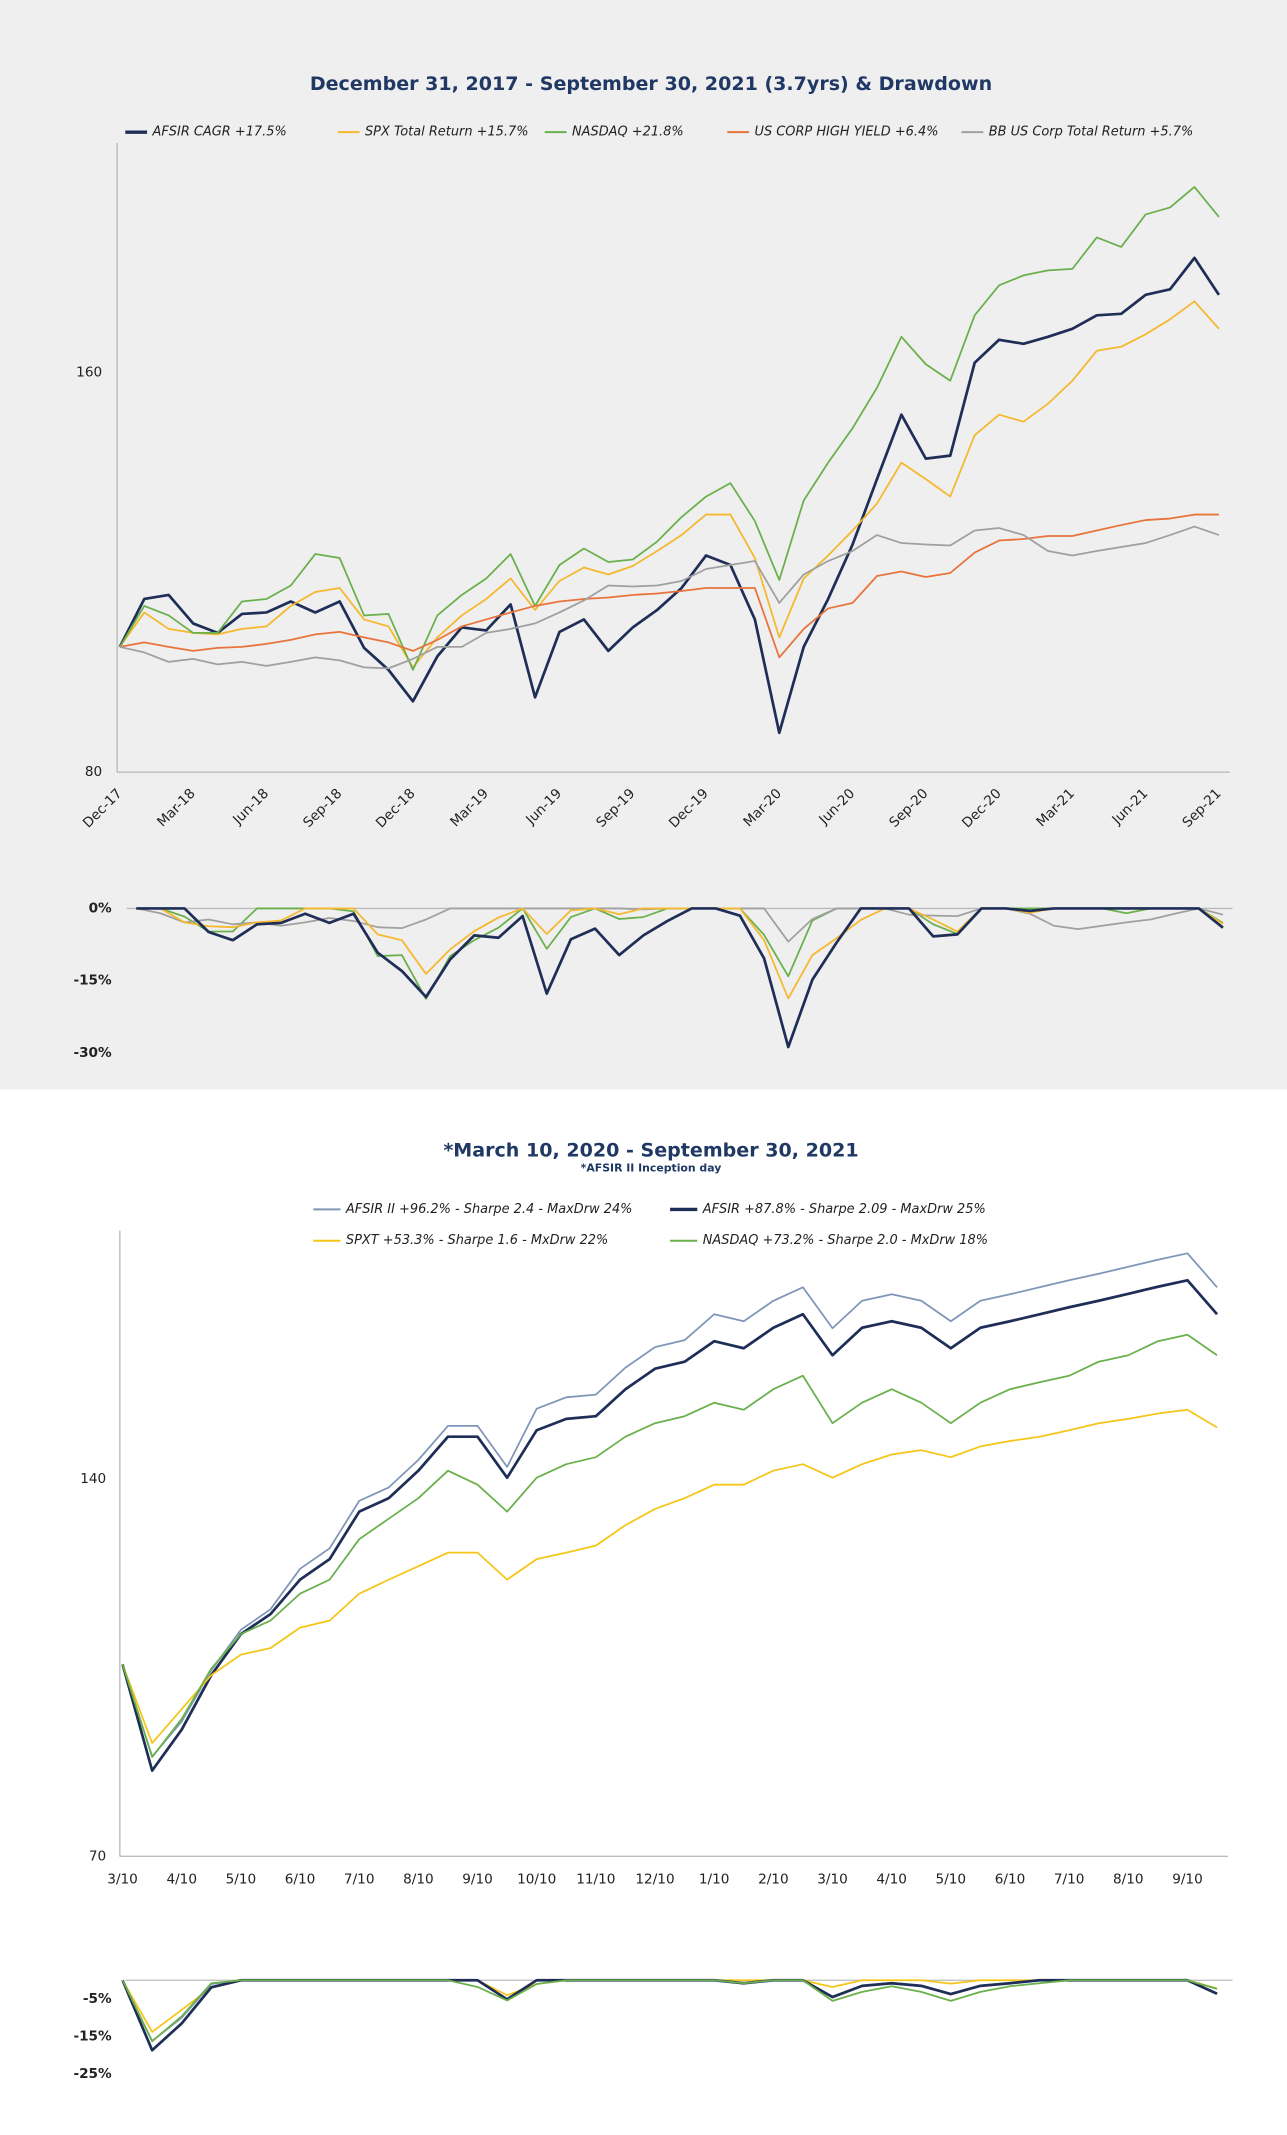  Describe the element at coordinates (447, 132) in the screenshot. I see `legend-label: SPX Total Return +15.7%` at that location.